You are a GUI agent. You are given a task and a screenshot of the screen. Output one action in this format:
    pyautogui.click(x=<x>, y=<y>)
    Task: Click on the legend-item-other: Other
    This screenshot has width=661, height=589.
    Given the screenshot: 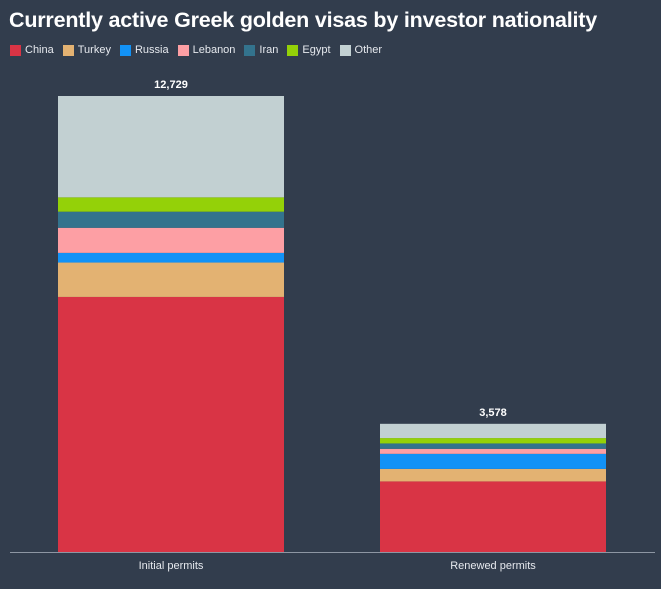 What is the action you would take?
    pyautogui.click(x=361, y=50)
    